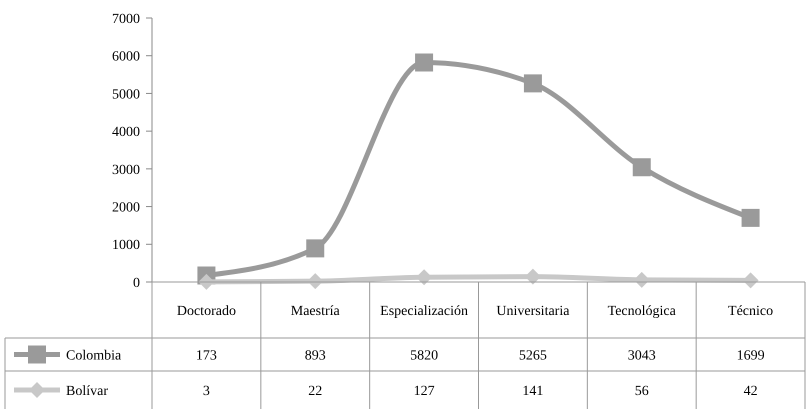  Describe the element at coordinates (126, 94) in the screenshot. I see `y-tick-label: 5000` at that location.